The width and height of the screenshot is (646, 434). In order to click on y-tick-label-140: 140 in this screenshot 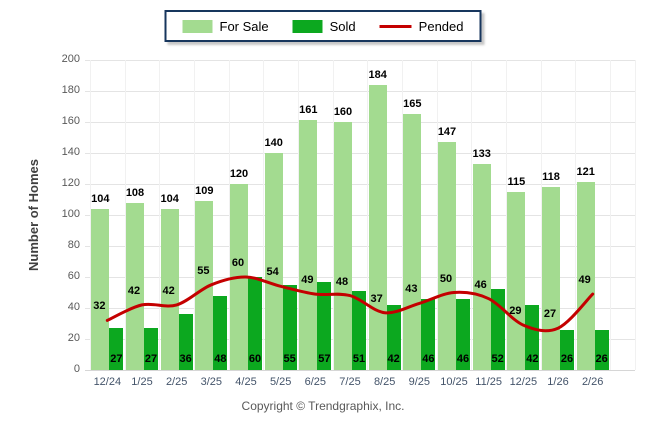, I will do `click(70, 152)`.